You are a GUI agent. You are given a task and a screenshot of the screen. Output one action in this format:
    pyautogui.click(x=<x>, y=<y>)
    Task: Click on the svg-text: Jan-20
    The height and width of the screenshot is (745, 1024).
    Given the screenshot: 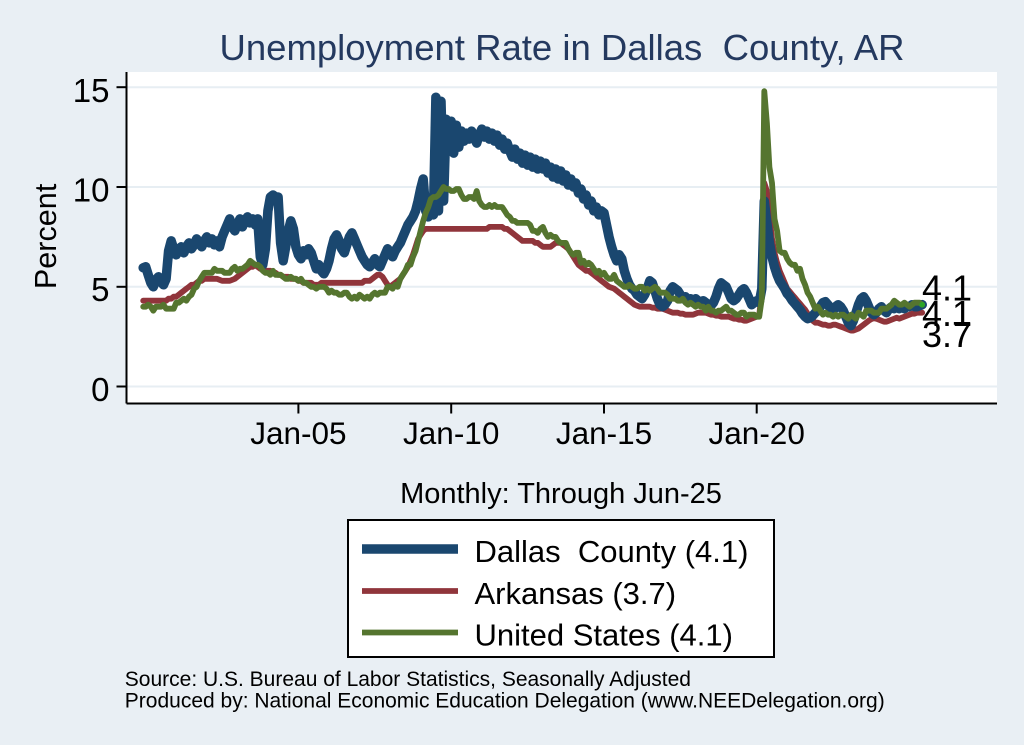 What is the action you would take?
    pyautogui.click(x=757, y=433)
    